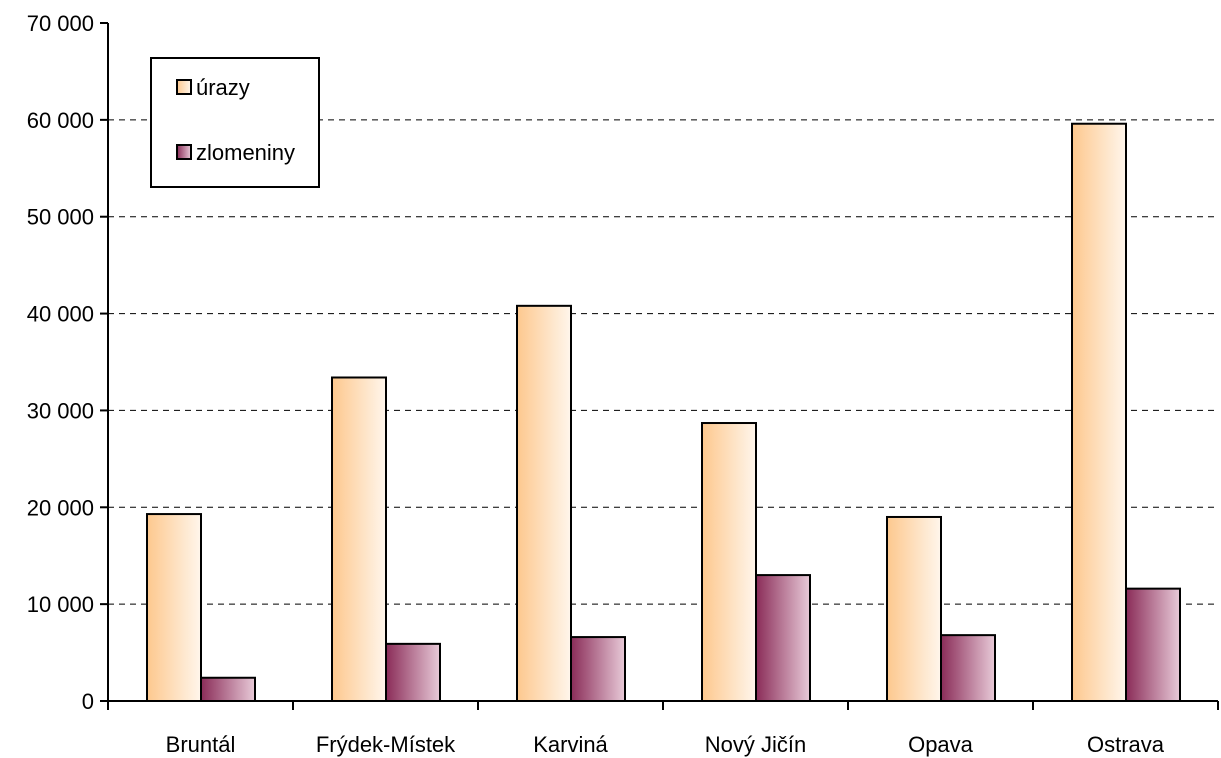  What do you see at coordinates (235, 122) in the screenshot?
I see `legend: úrazy zlomeniny` at bounding box center [235, 122].